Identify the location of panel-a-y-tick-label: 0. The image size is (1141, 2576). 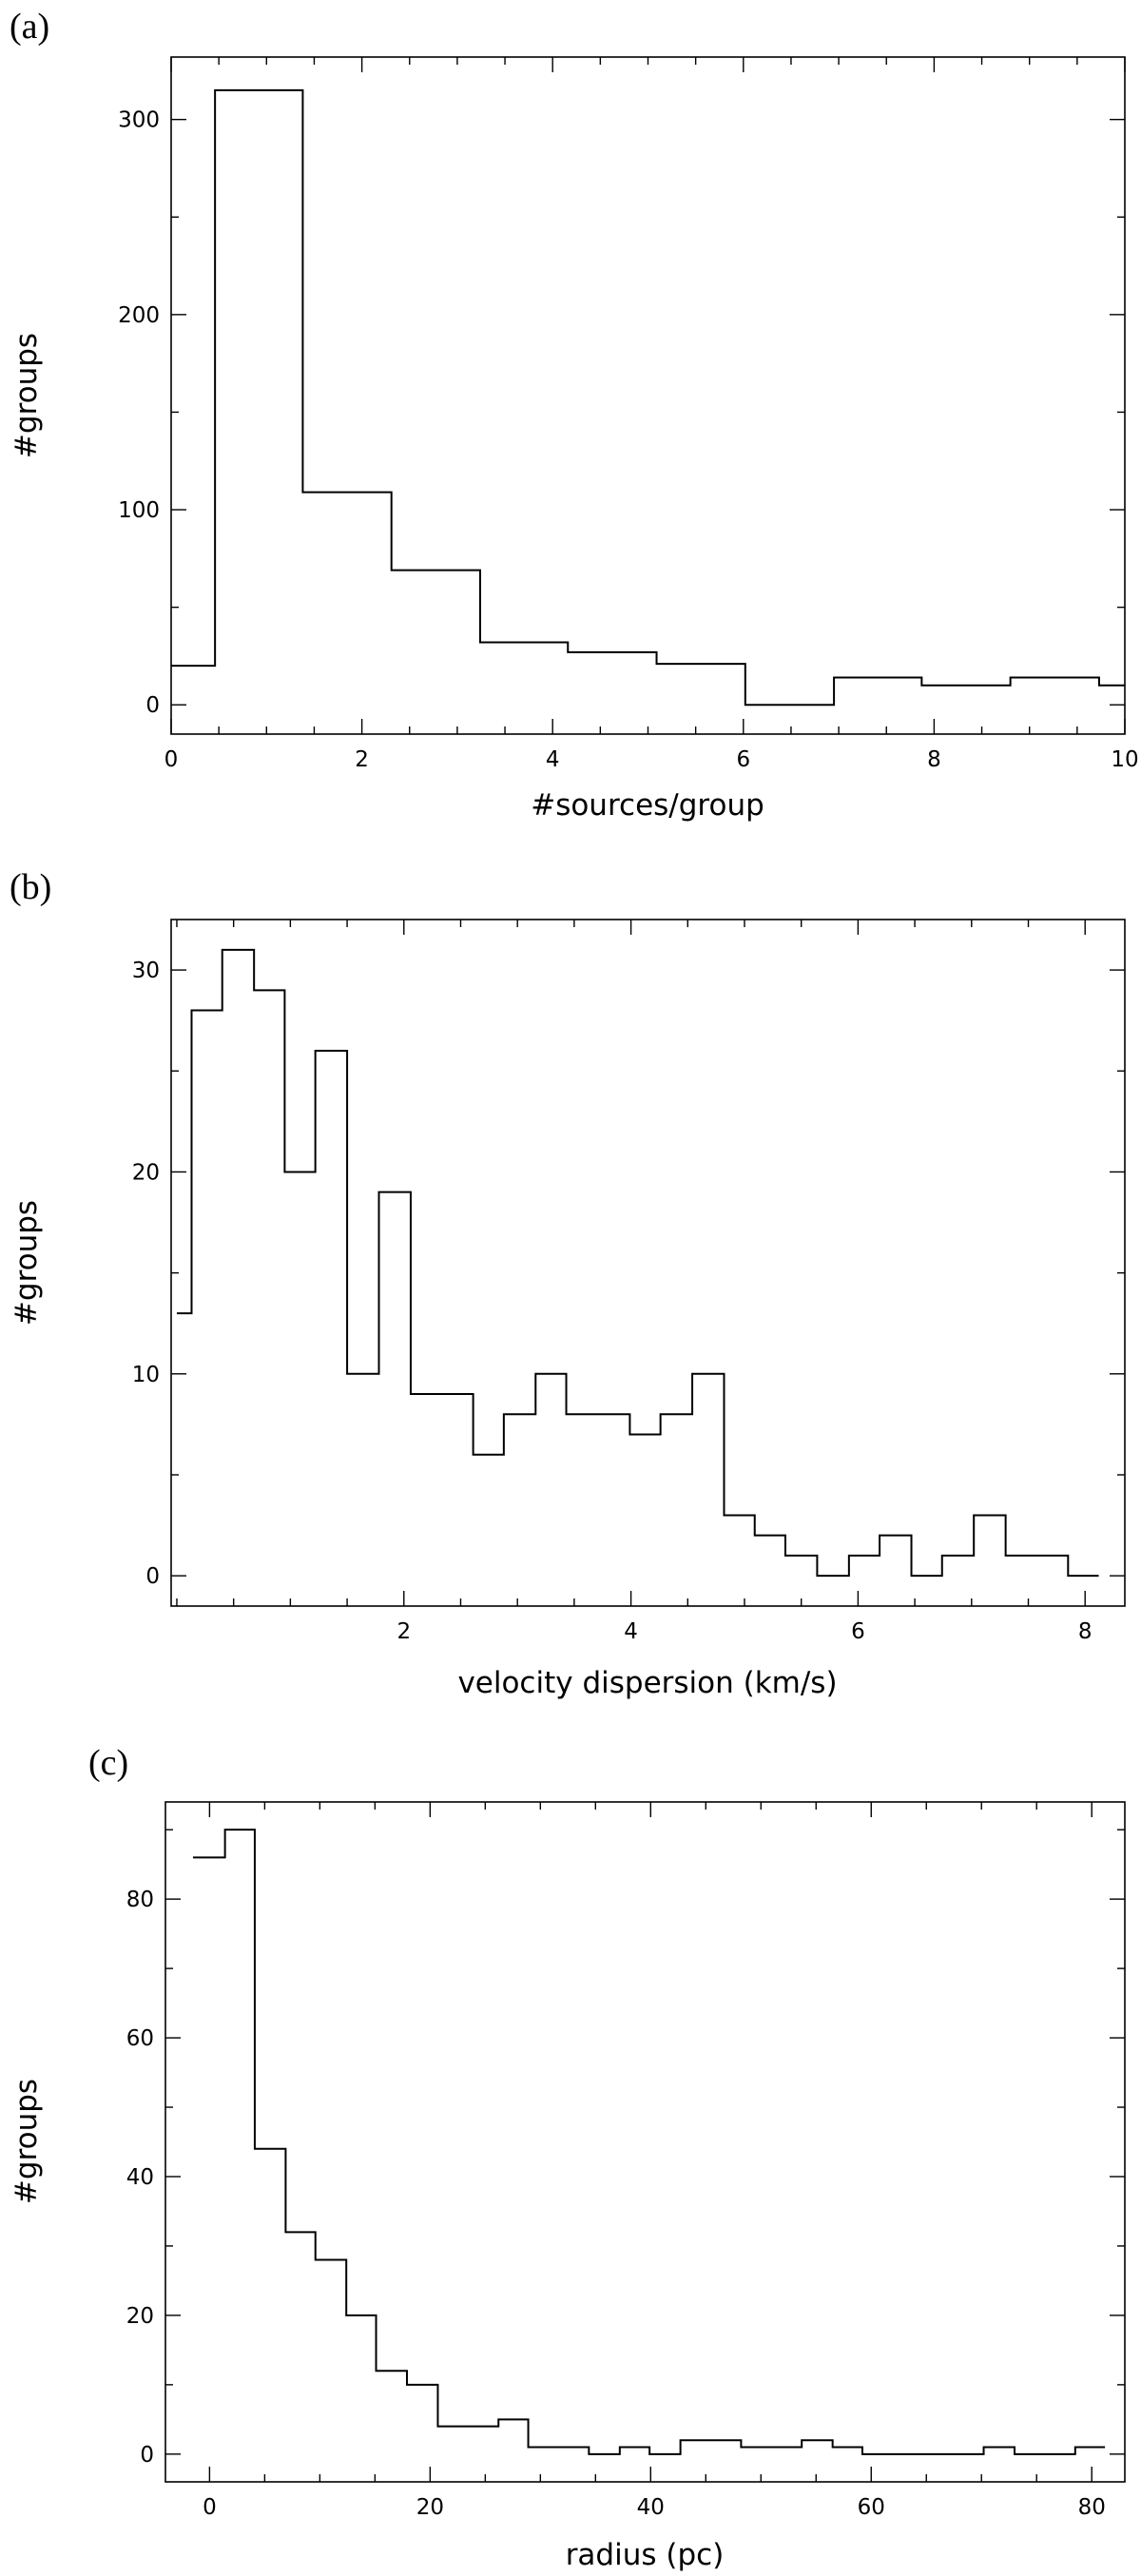
(152, 705).